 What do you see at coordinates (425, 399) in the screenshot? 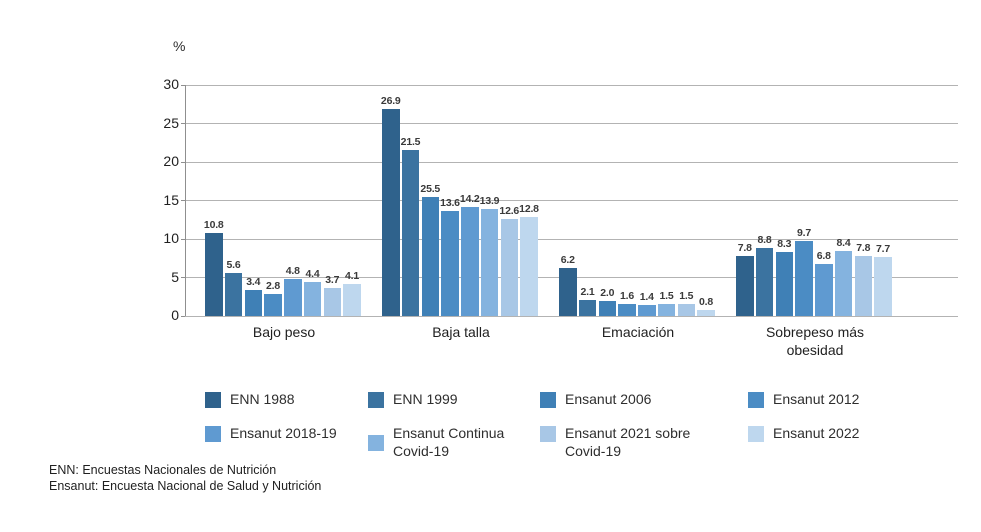
I see `legend-label: ENN 1999` at bounding box center [425, 399].